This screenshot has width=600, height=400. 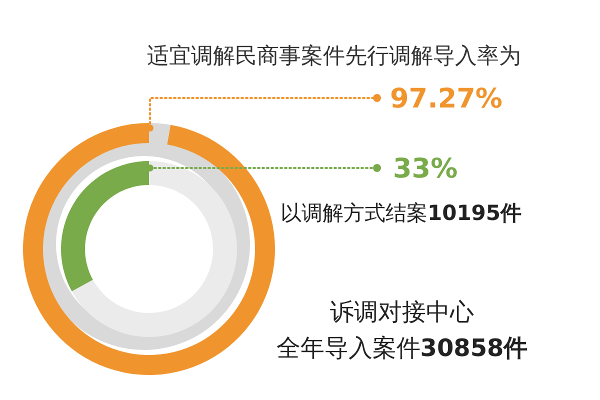 What do you see at coordinates (402, 348) in the screenshot?
I see `text: 全年导入案件30858件` at bounding box center [402, 348].